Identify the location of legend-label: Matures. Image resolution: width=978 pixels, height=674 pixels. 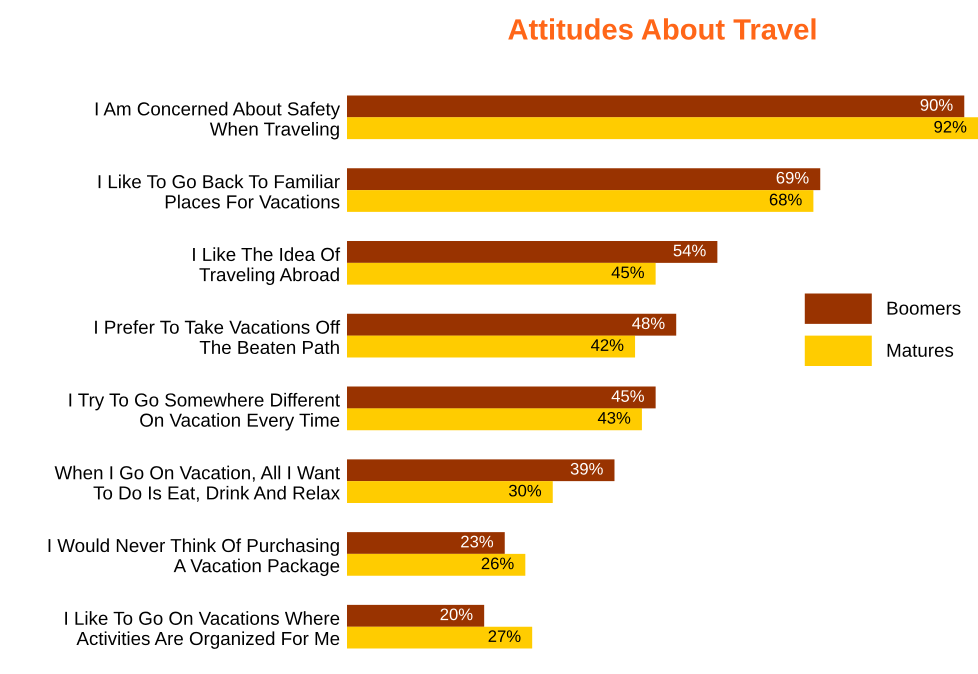
(921, 350).